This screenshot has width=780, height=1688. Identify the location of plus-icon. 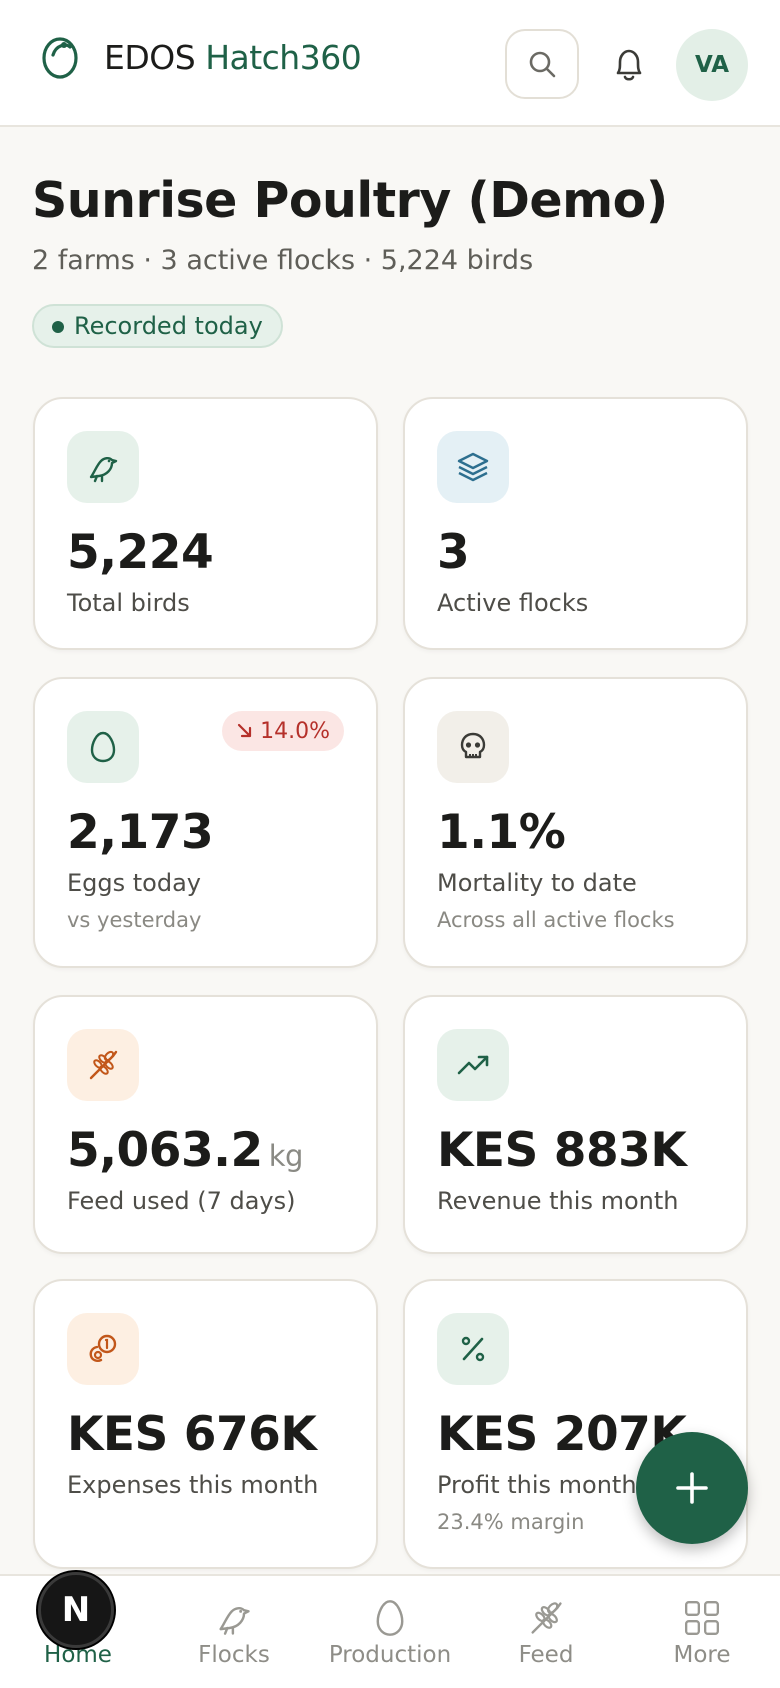
(692, 1488).